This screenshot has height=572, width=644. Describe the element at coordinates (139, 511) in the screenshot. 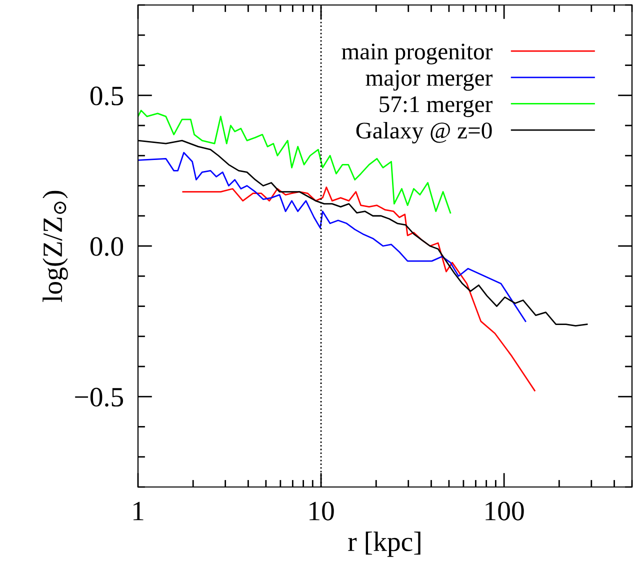

I see `x-tick-label: 1` at that location.